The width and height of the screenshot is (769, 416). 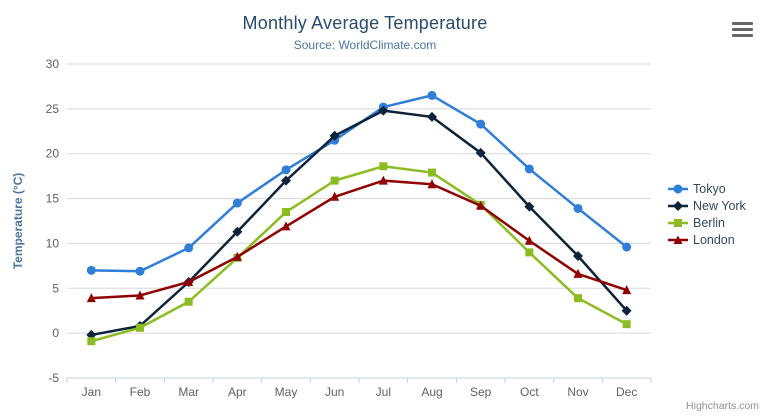 What do you see at coordinates (719, 206) in the screenshot?
I see `legend-label: New York` at bounding box center [719, 206].